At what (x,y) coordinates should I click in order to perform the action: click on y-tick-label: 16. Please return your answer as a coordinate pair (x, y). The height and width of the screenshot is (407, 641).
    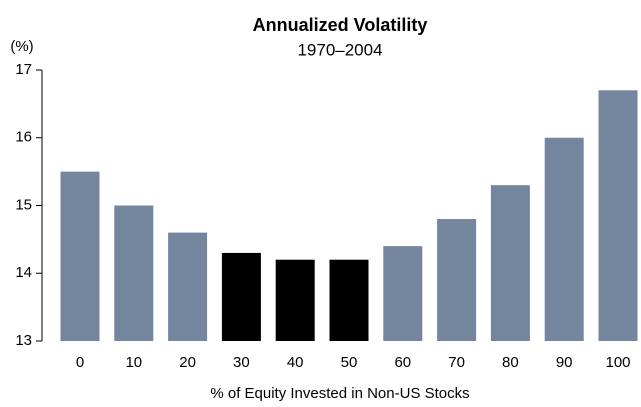
    Looking at the image, I should click on (23, 137).